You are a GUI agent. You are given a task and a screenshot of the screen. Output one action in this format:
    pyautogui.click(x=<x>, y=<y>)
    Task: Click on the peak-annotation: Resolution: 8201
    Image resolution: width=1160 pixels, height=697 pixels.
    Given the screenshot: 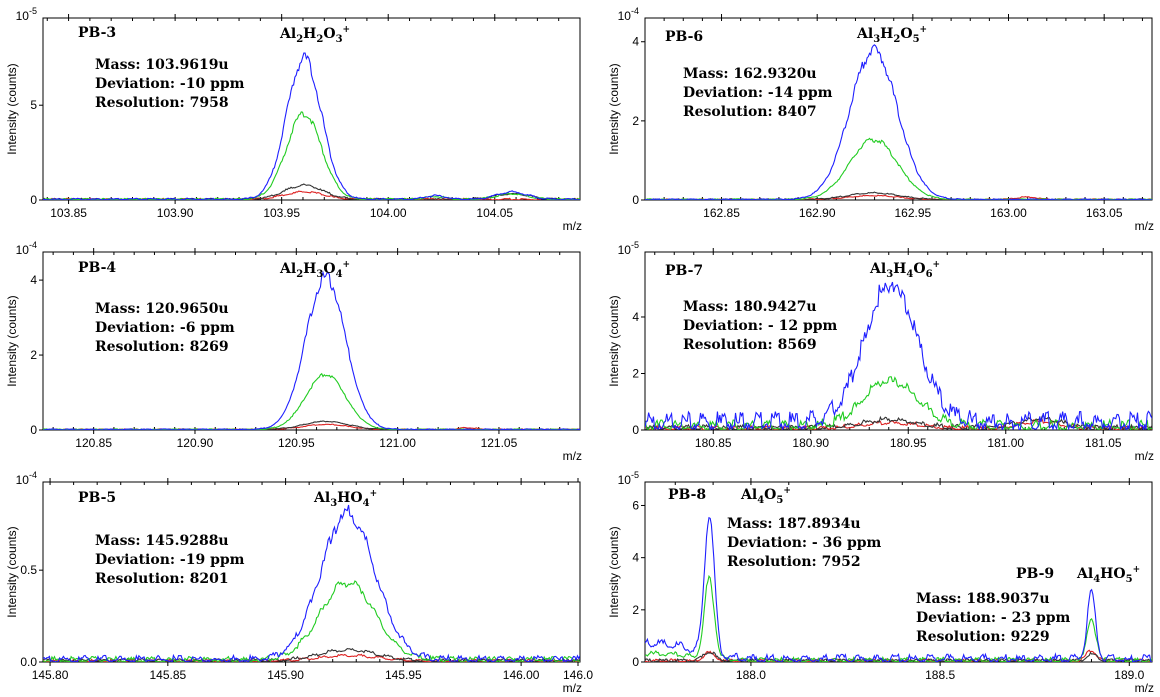 What is the action you would take?
    pyautogui.click(x=162, y=579)
    